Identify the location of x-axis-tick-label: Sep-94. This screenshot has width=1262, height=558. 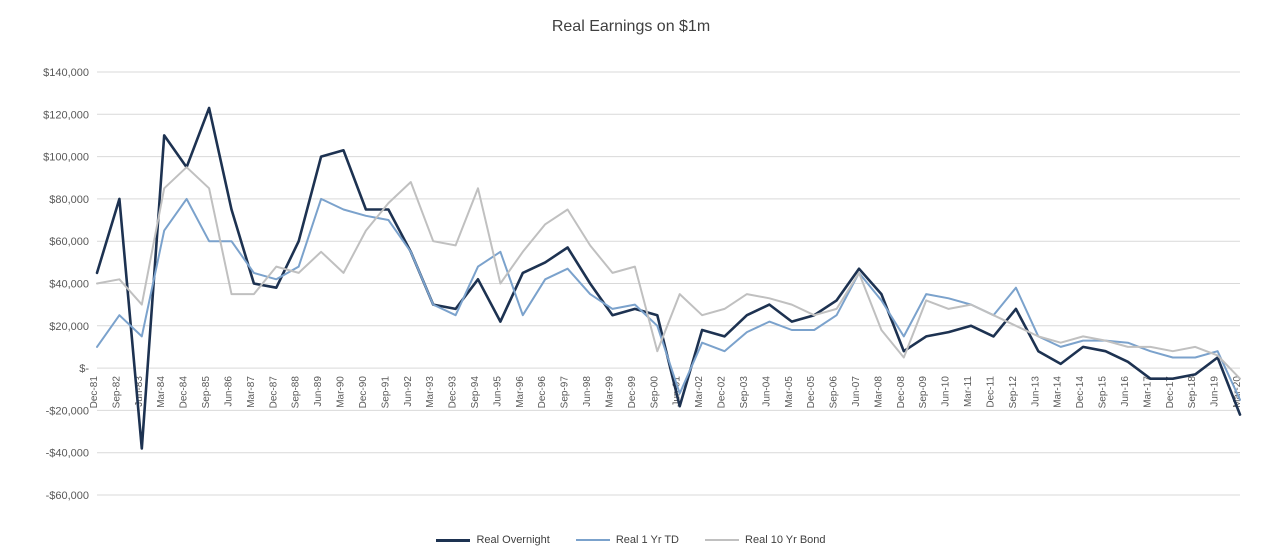
(475, 392).